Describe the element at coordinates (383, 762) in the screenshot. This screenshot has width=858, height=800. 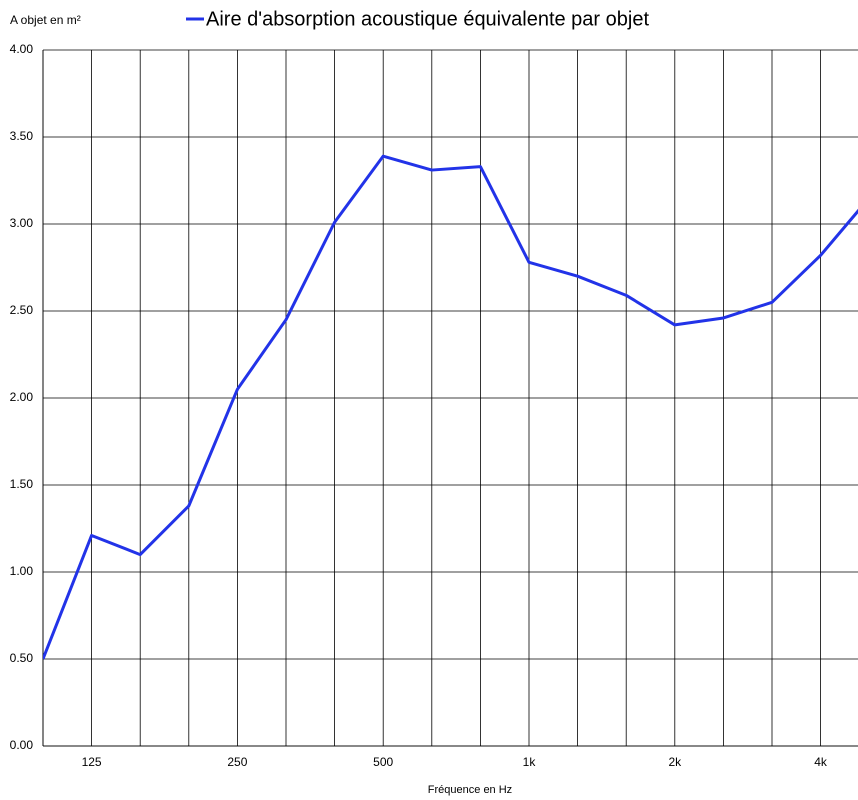
I see `x-tick-label: 500` at that location.